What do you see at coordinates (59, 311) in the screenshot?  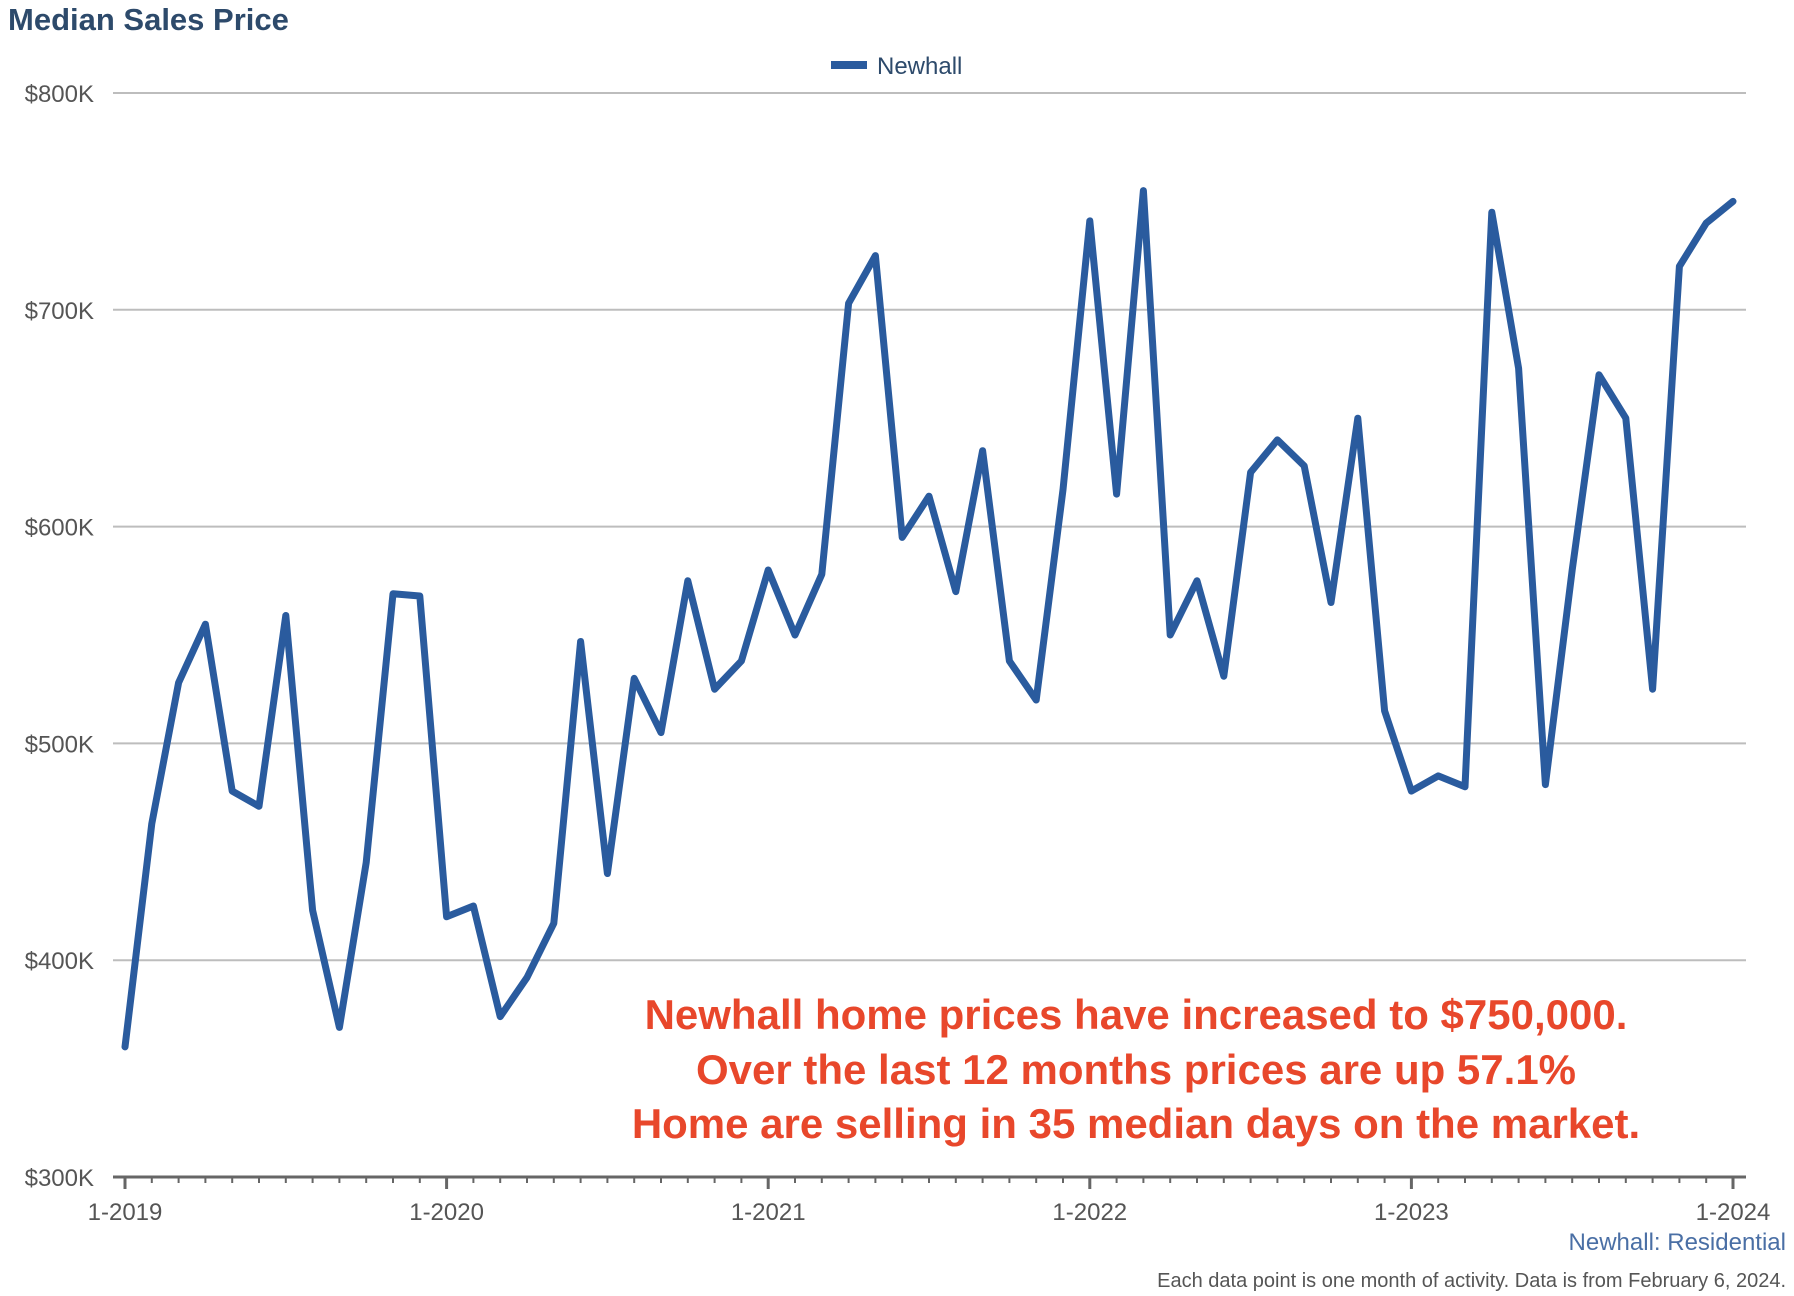 I see `y-tick-label: $700K` at bounding box center [59, 311].